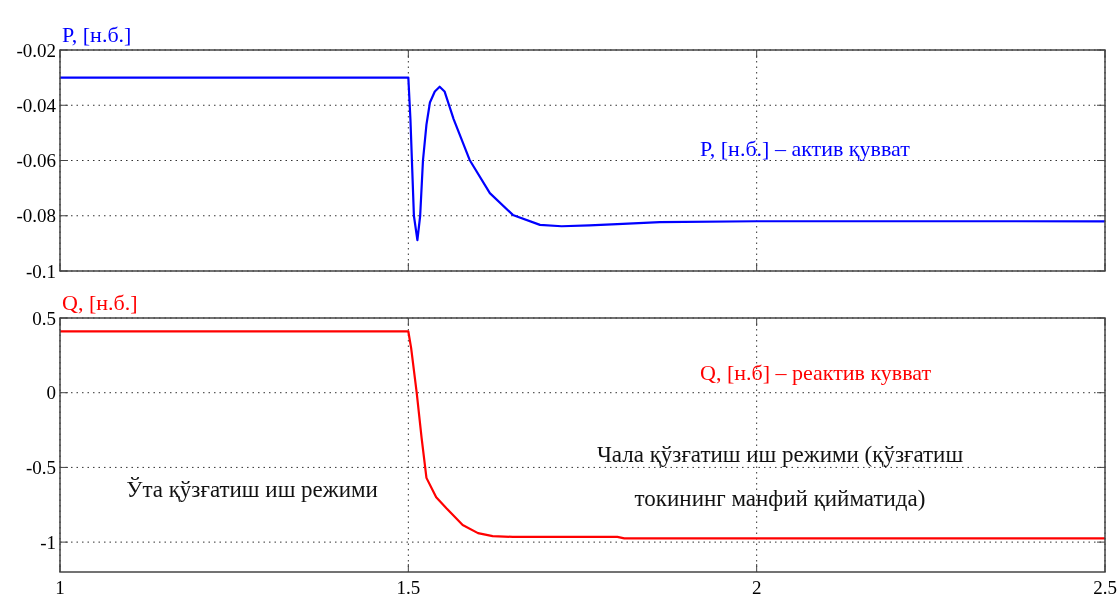 The height and width of the screenshot is (602, 1120). What do you see at coordinates (36, 216) in the screenshot?
I see `y-tick-label: -0.08` at bounding box center [36, 216].